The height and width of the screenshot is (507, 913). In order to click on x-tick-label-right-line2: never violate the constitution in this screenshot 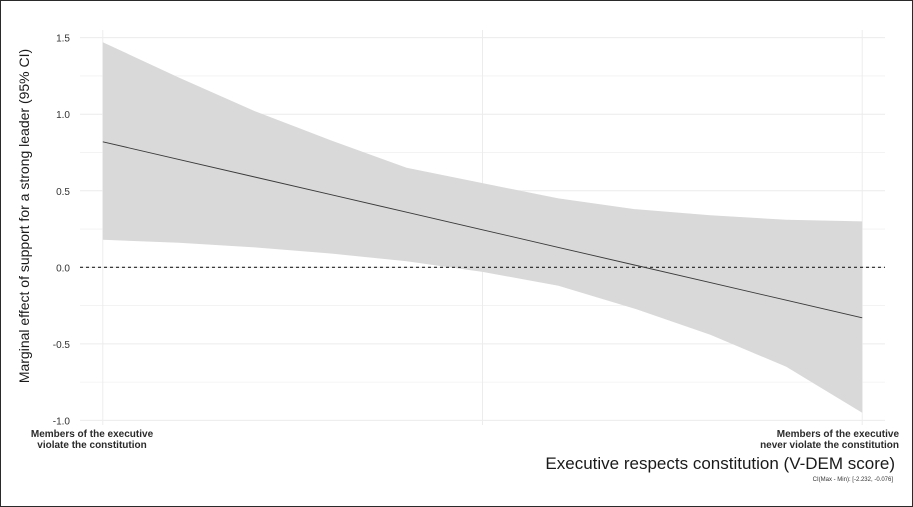, I will do `click(829, 445)`.